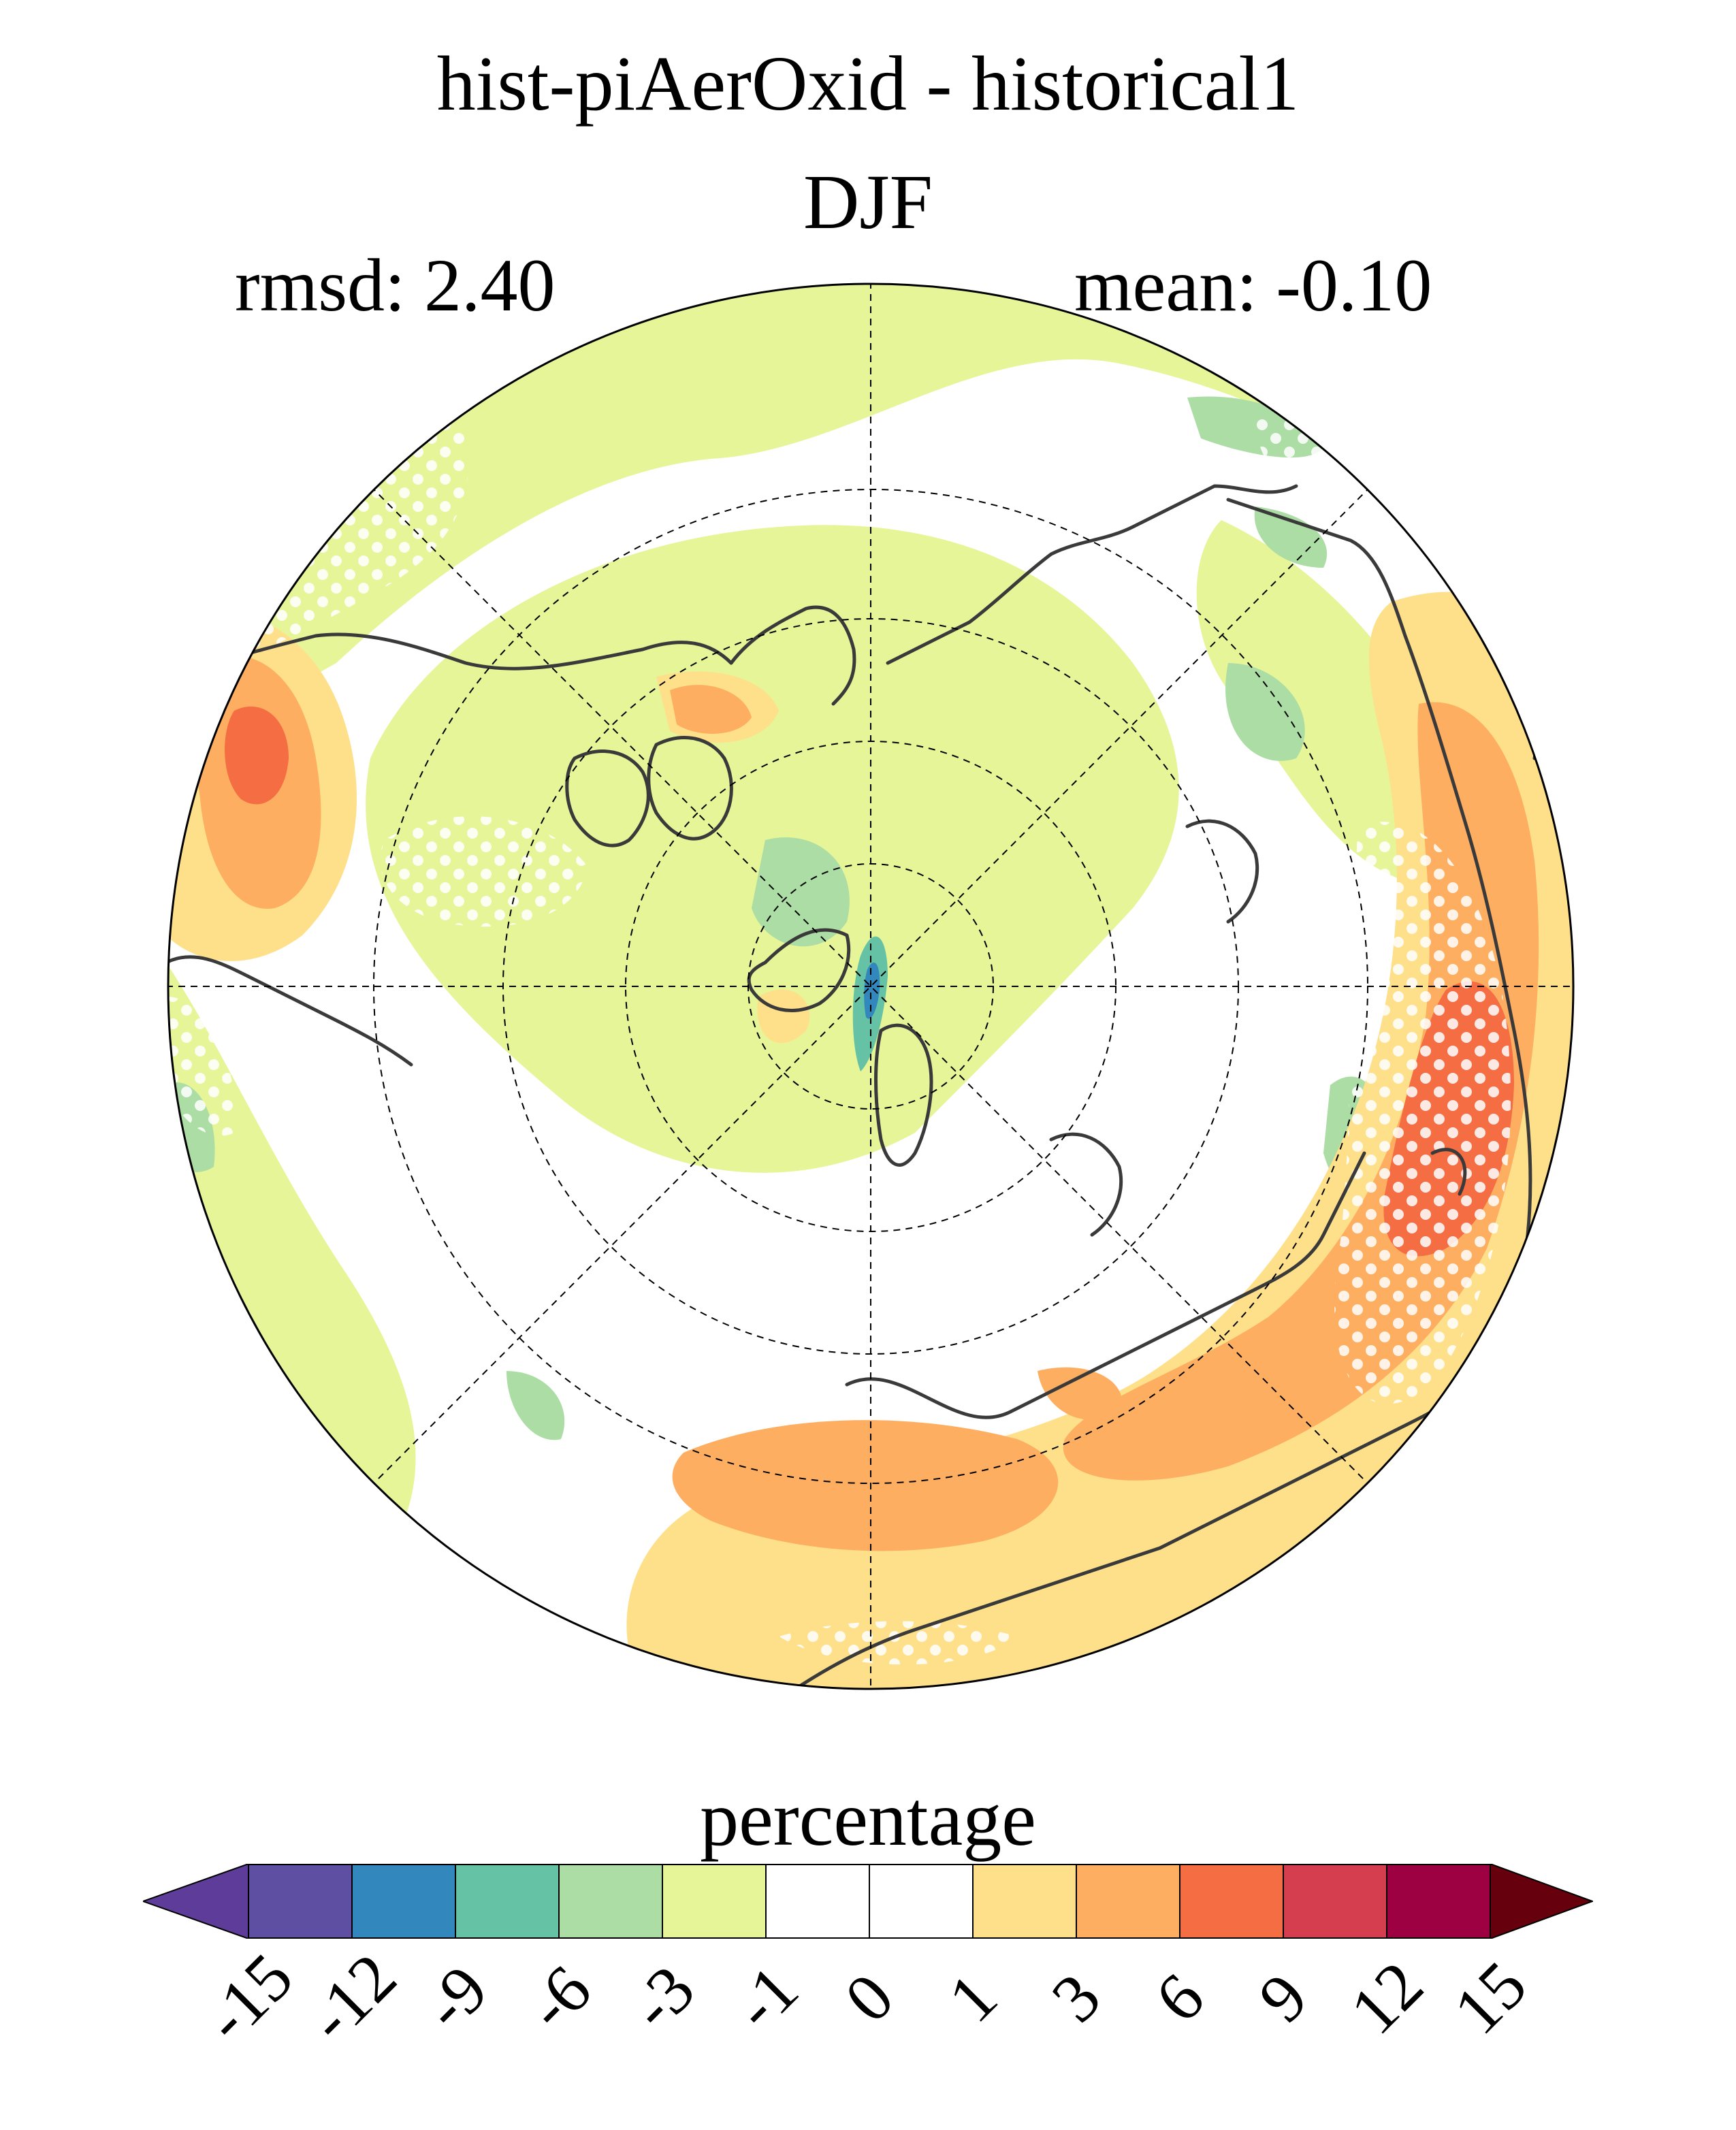  I want to click on colorbar-extend-low, so click(196, 1901).